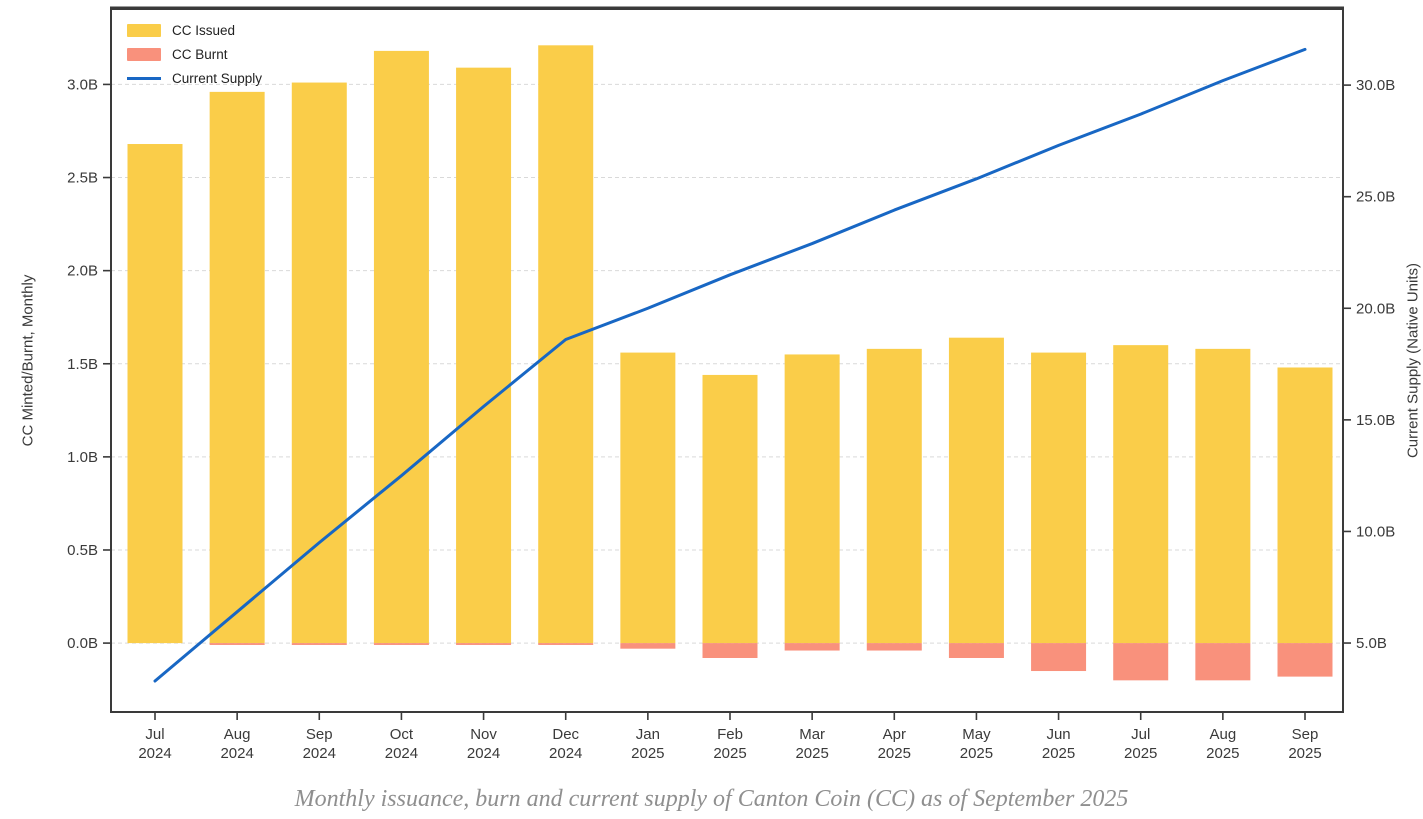 This screenshot has width=1423, height=819. Describe the element at coordinates (1375, 308) in the screenshot. I see `right-tick-label: 20.0B` at that location.